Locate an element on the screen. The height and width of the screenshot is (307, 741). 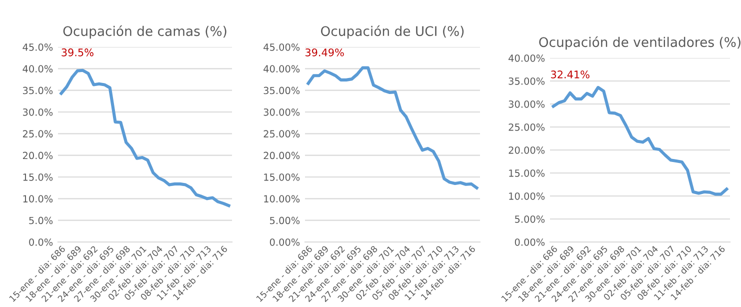
chart-title: Ocupación de camas (%) is located at coordinates (144, 32).